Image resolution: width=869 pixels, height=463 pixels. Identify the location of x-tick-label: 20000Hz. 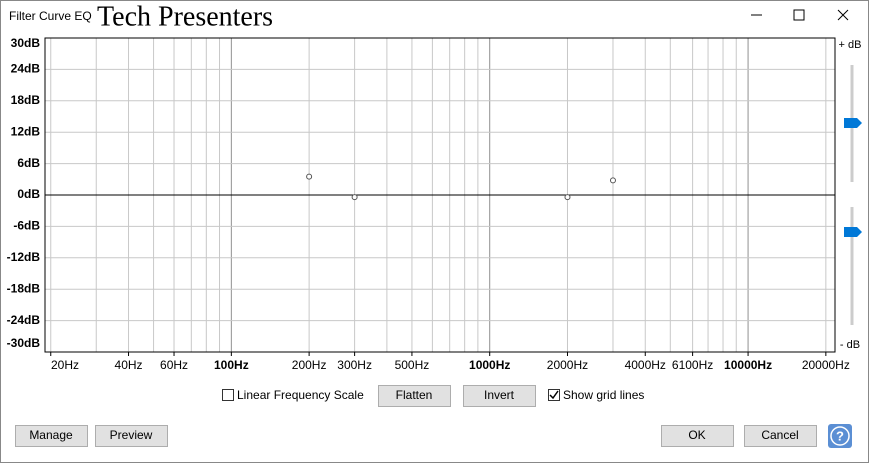
(826, 365).